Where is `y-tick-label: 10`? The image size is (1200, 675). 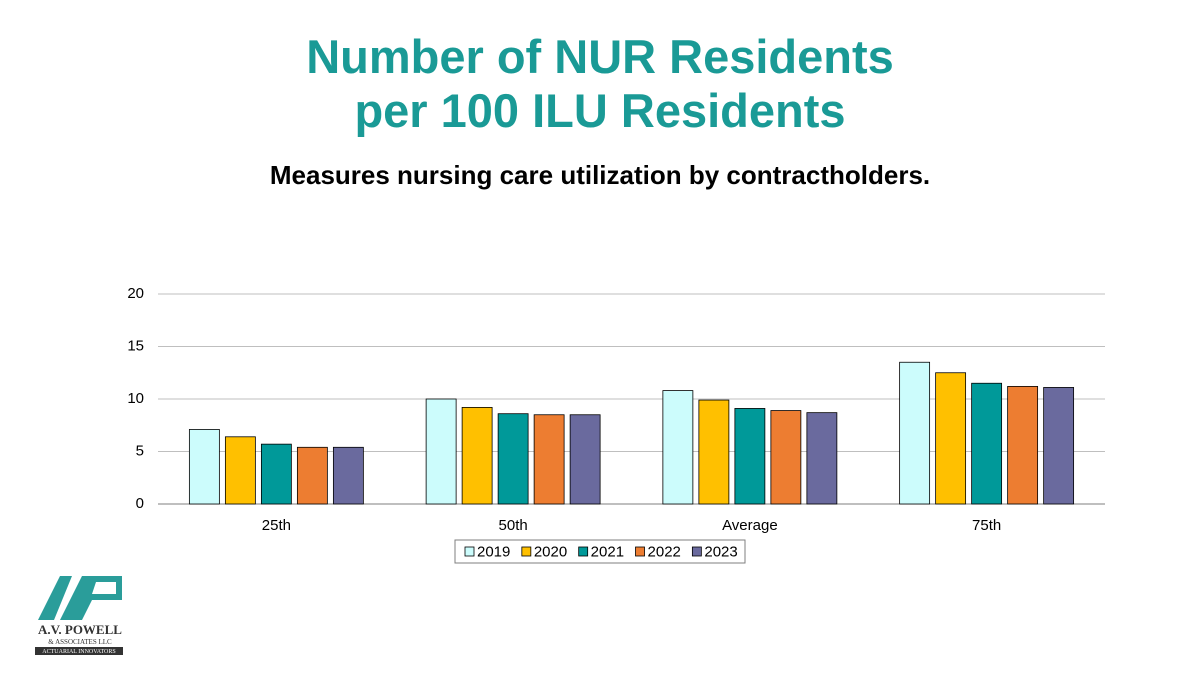
y-tick-label: 10 is located at coordinates (135, 398).